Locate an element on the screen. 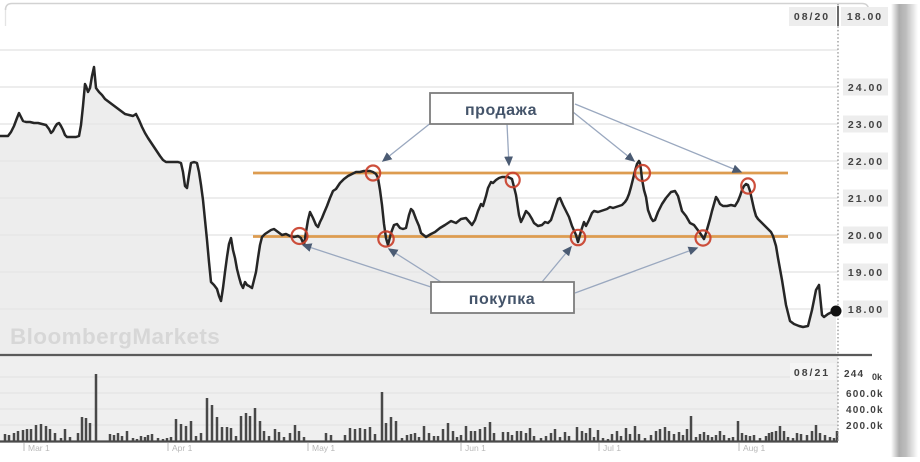 Image resolution: width=920 pixels, height=462 pixels. svg-text: BloombergMarkets is located at coordinates (115, 336).